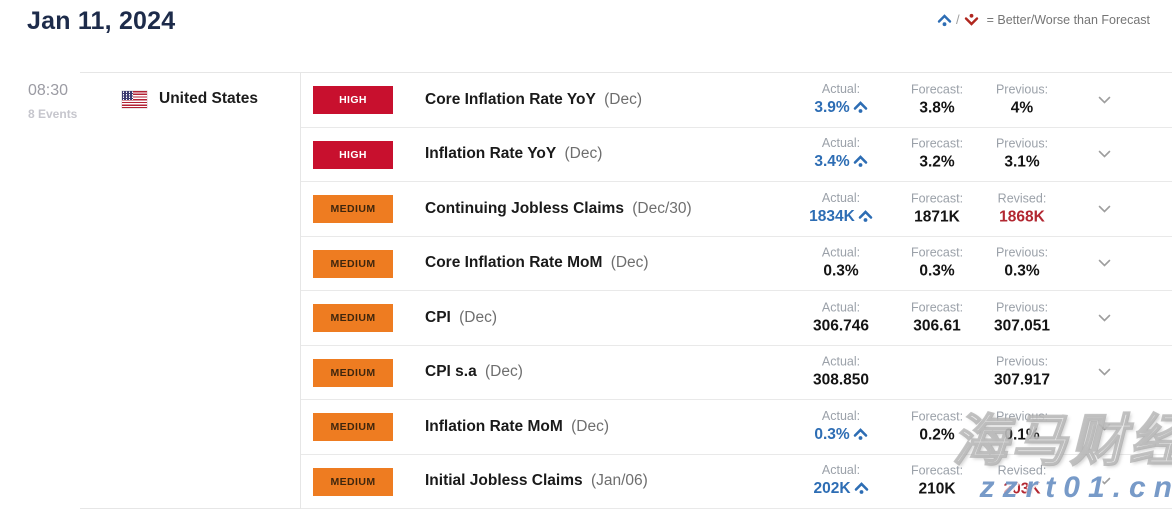 The width and height of the screenshot is (1172, 511). What do you see at coordinates (1022, 326) in the screenshot?
I see `previous-value: 307.051` at bounding box center [1022, 326].